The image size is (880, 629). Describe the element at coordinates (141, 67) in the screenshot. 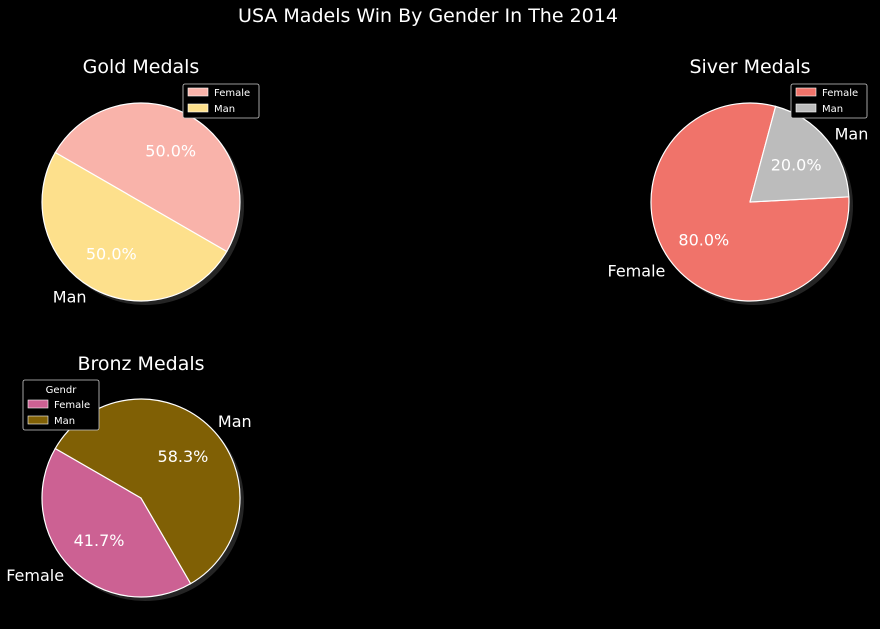

I see `pie-title: Gold Medals` at that location.